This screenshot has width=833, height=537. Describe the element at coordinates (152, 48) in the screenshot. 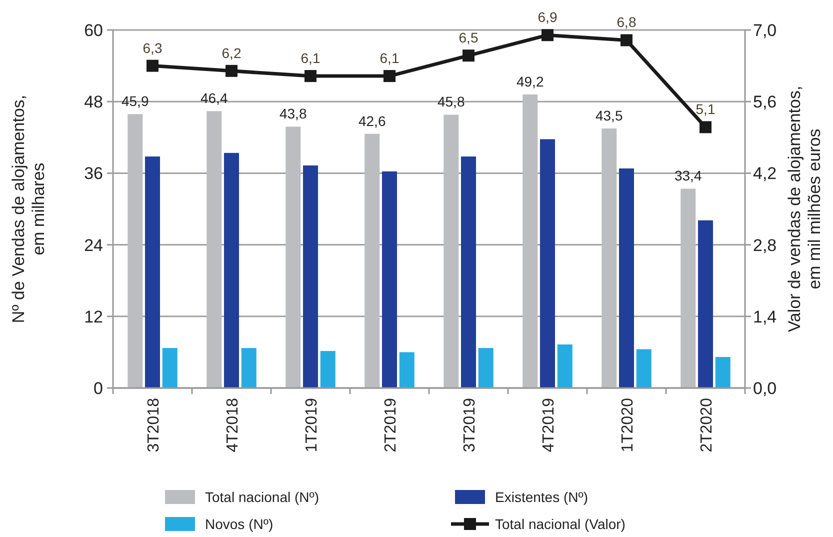

I see `data-label: 6,3` at that location.